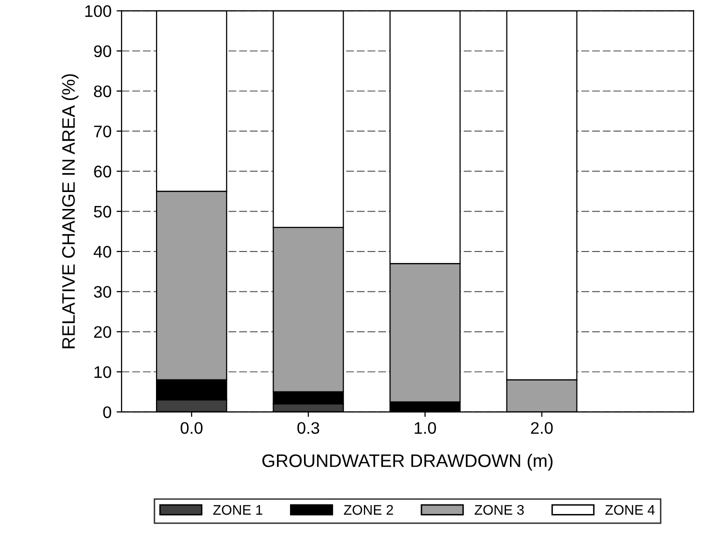  Describe the element at coordinates (368, 510) in the screenshot. I see `legend-label: ZONE 2` at that location.